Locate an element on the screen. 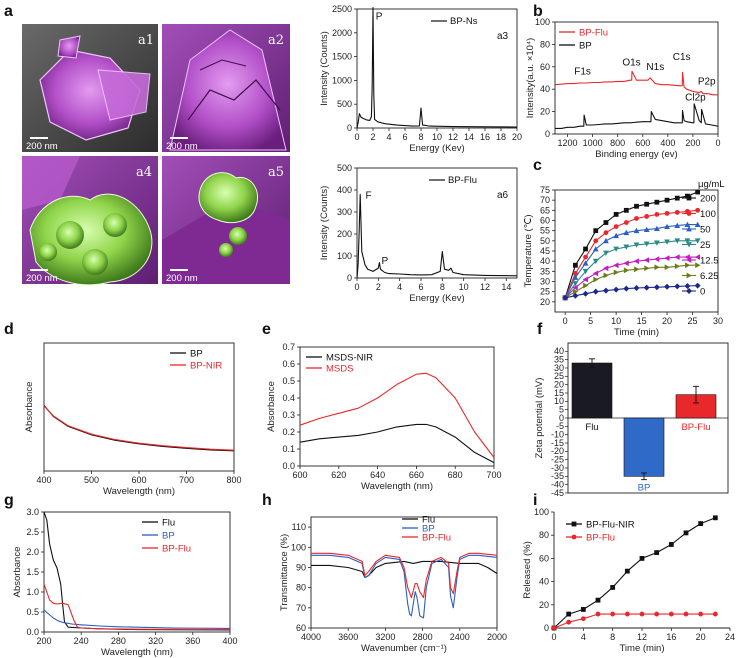  bar-label: Flu is located at coordinates (591, 427).